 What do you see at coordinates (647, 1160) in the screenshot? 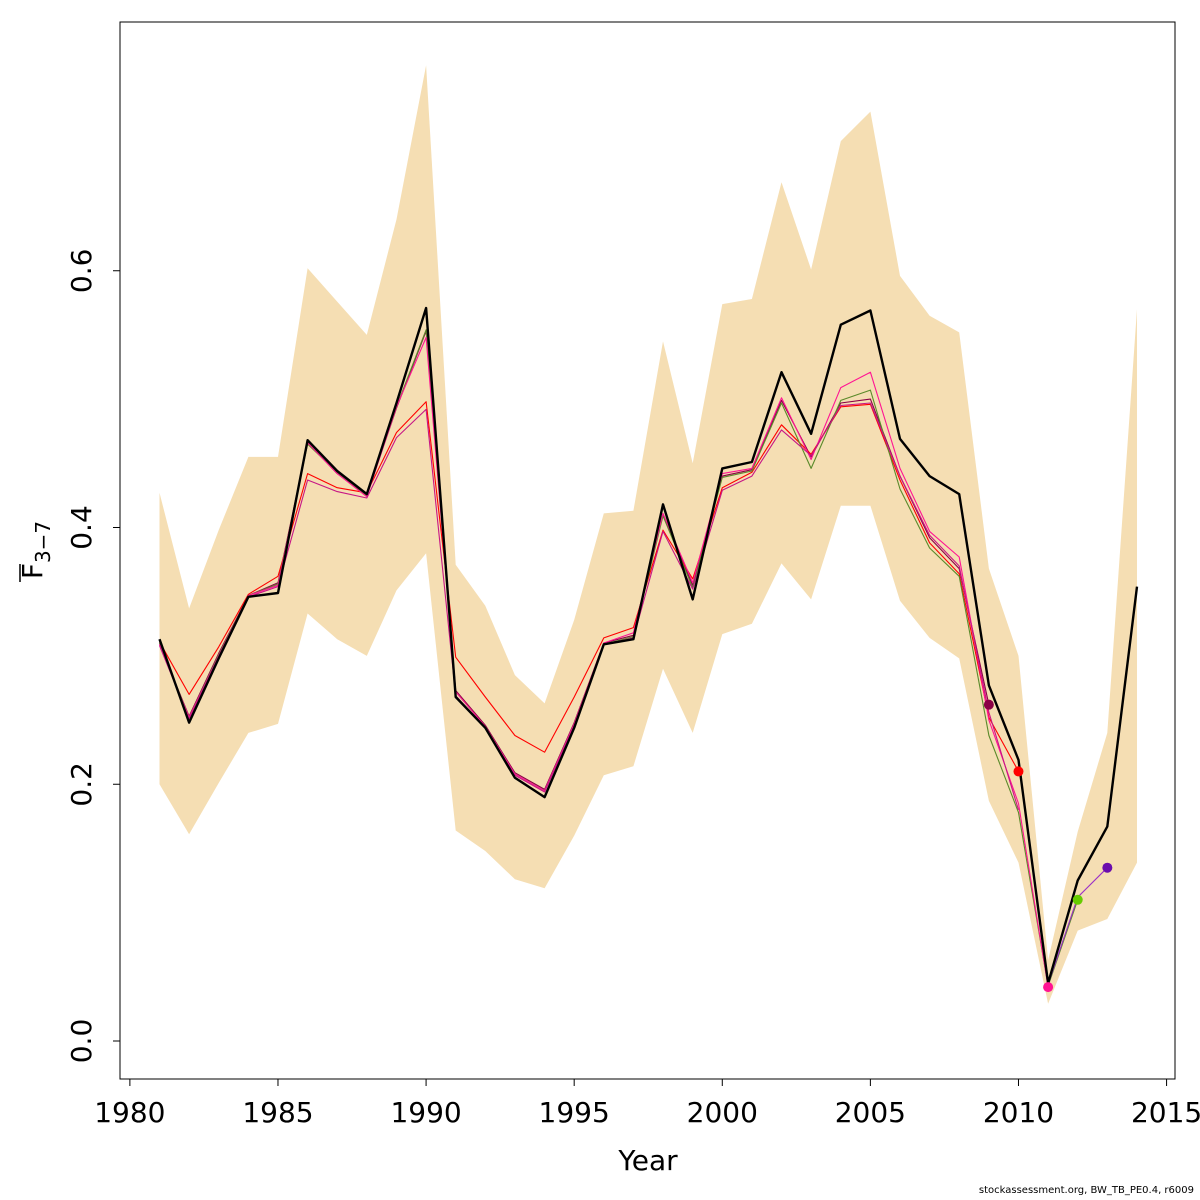
I see `x-axis-label: Year` at bounding box center [647, 1160].